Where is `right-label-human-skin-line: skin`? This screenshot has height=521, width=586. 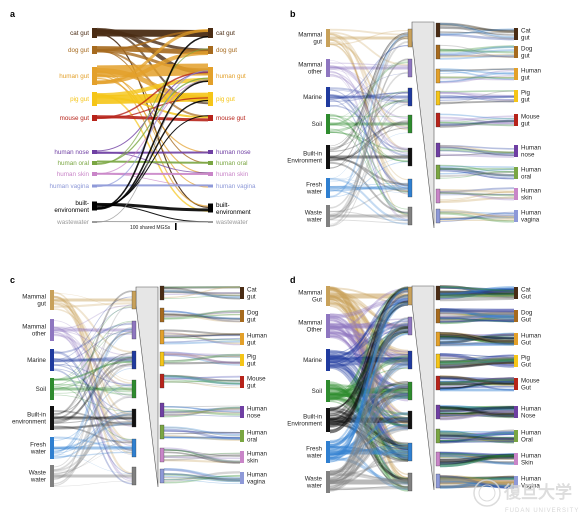
right-label-human-skin-line: skin is located at coordinates (253, 461).